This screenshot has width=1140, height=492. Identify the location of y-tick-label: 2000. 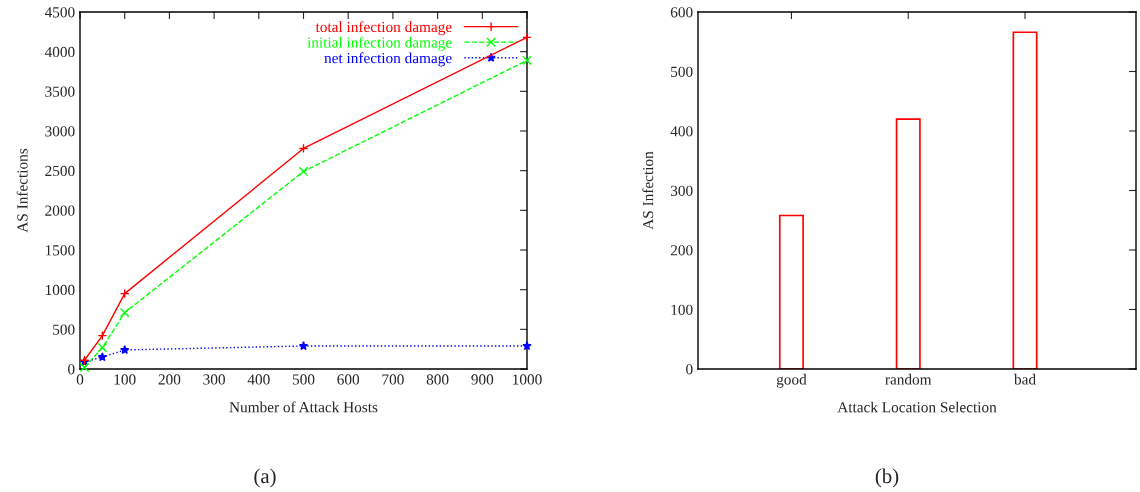
(60, 210).